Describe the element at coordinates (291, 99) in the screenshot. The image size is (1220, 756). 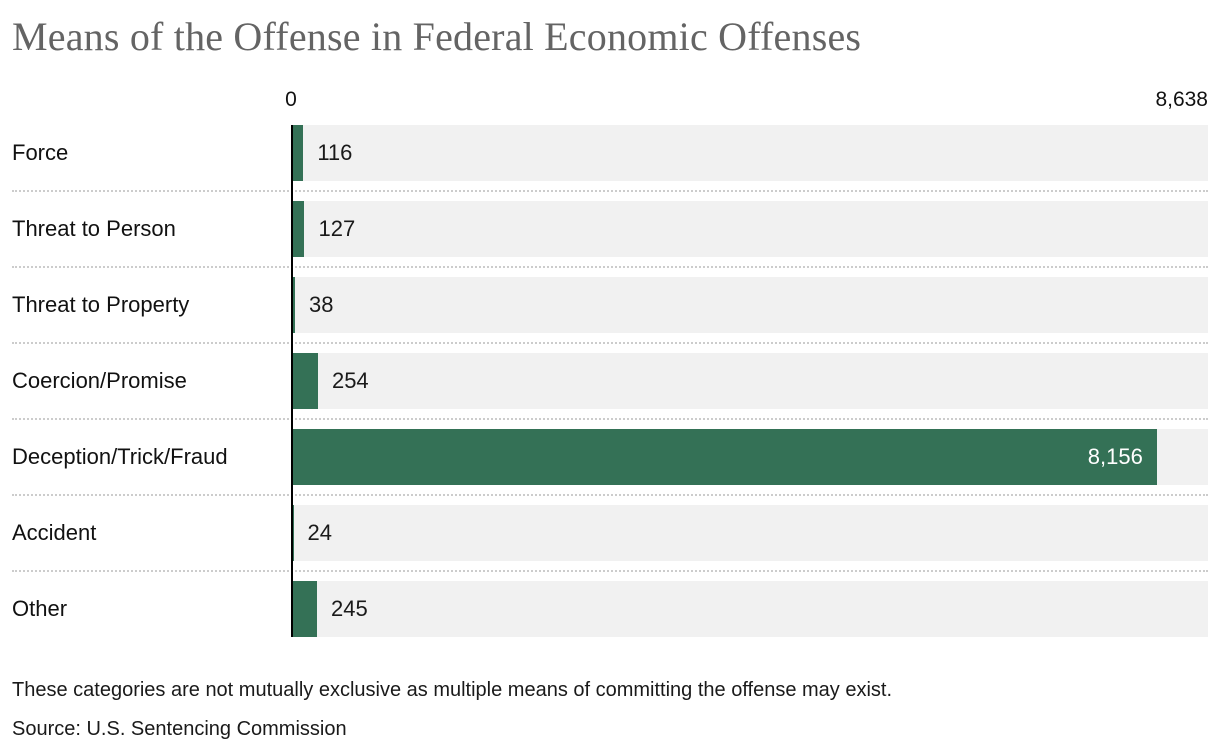
I see `axis-tick-min: 0` at that location.